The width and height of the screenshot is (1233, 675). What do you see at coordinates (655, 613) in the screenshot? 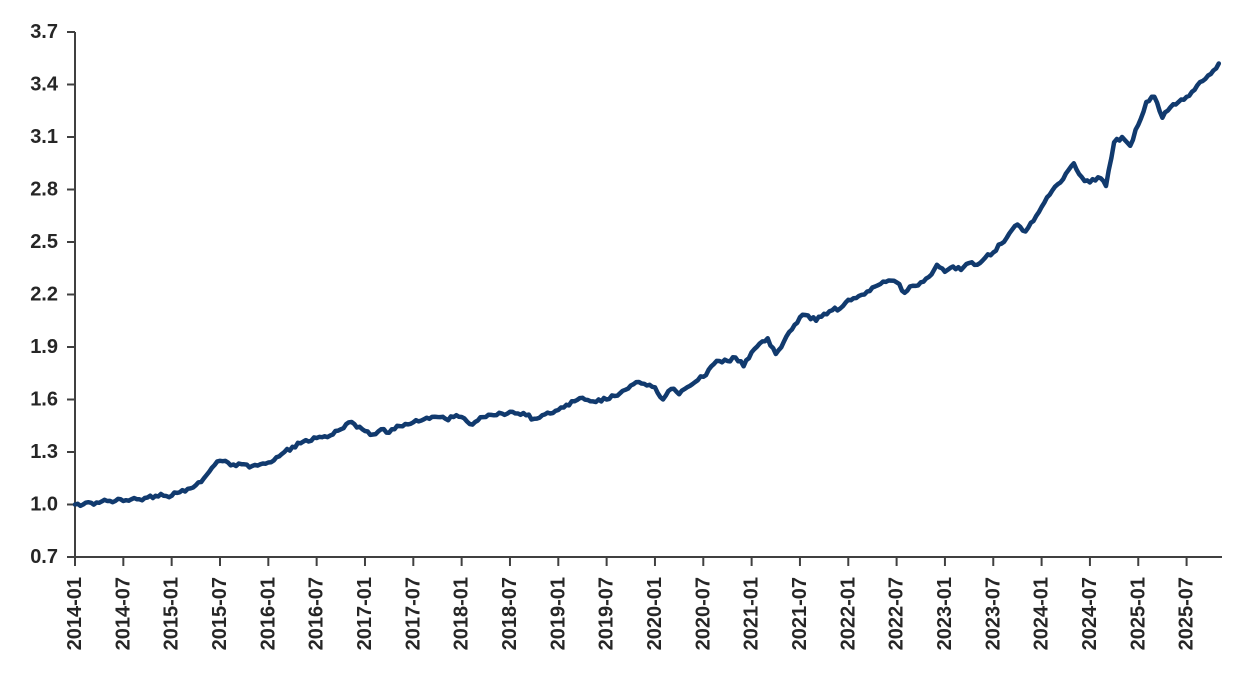
I see `x-tick-label: 2020-01` at bounding box center [655, 613].